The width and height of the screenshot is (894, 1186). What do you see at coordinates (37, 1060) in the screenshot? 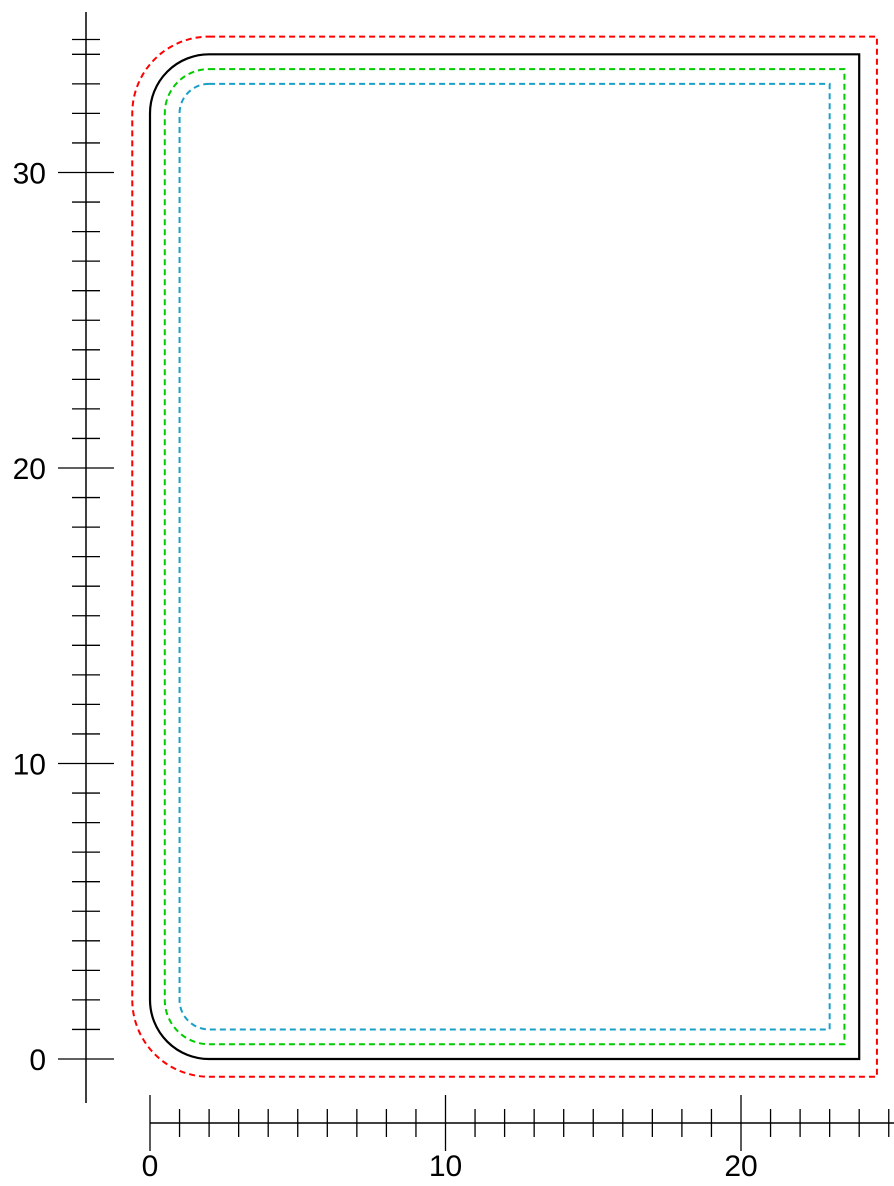
I see `y-axis-tick-label: 0` at bounding box center [37, 1060].